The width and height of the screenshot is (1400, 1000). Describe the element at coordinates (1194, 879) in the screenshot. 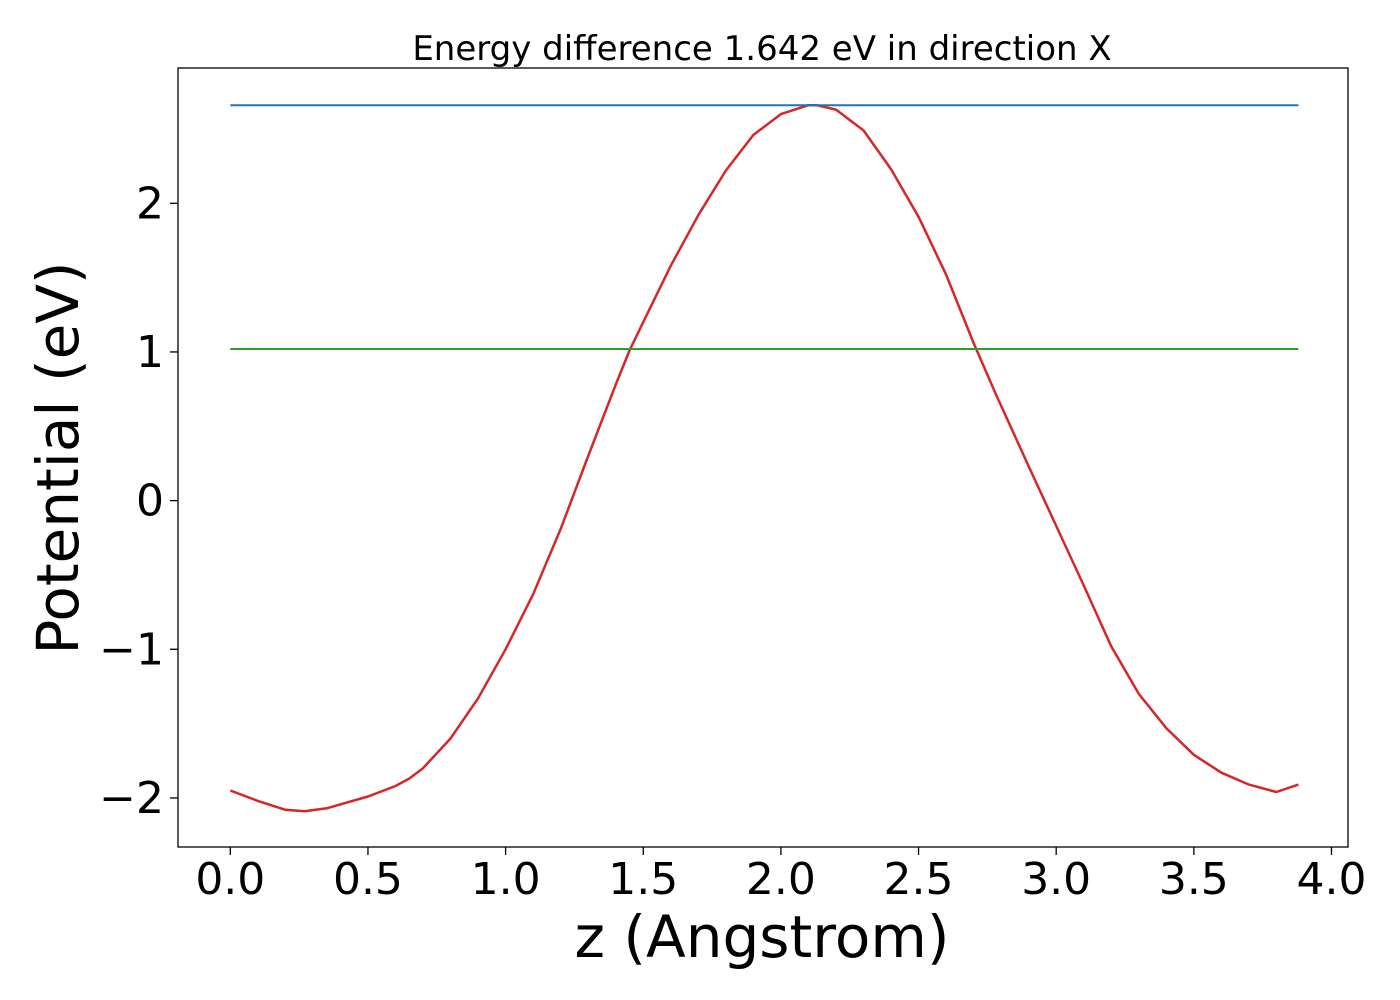

I see `x-tick-label: 3.5` at that location.